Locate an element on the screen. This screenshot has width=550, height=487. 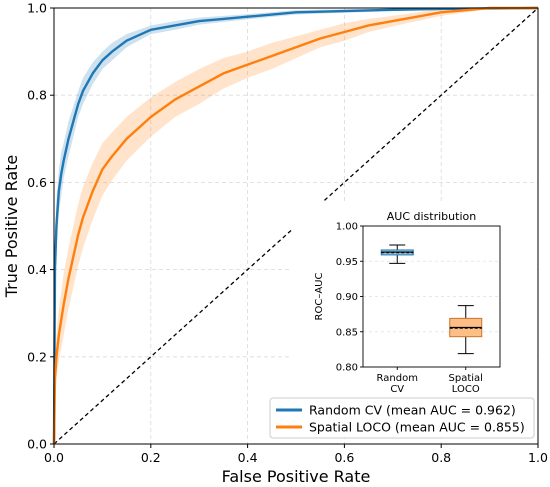
inset-boxes is located at coordinates (431, 299).